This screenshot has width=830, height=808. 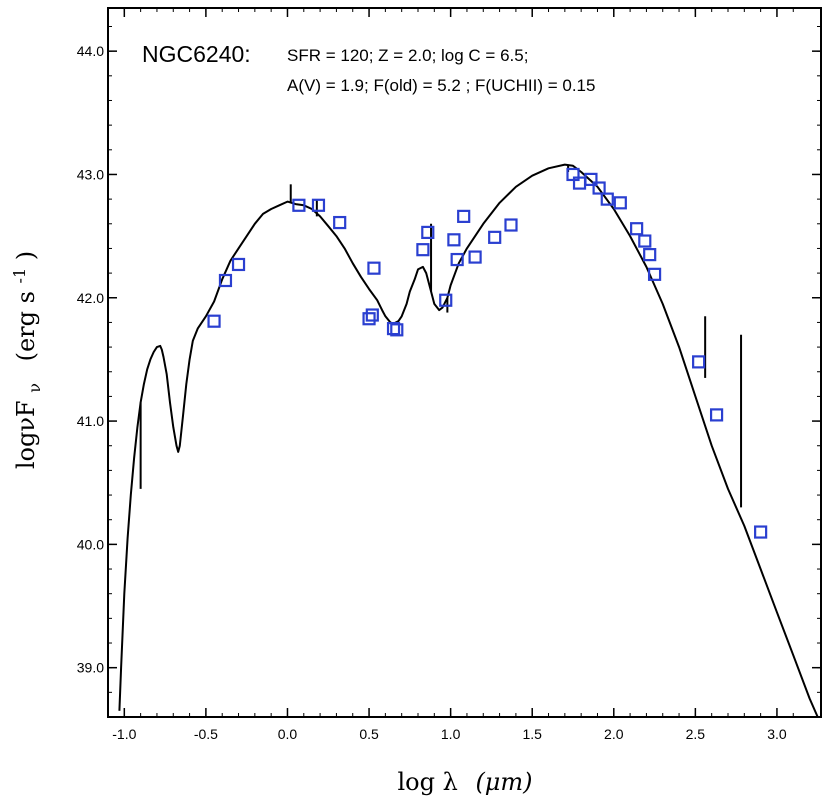 I want to click on x-tick-label: 2.0, so click(x=614, y=734).